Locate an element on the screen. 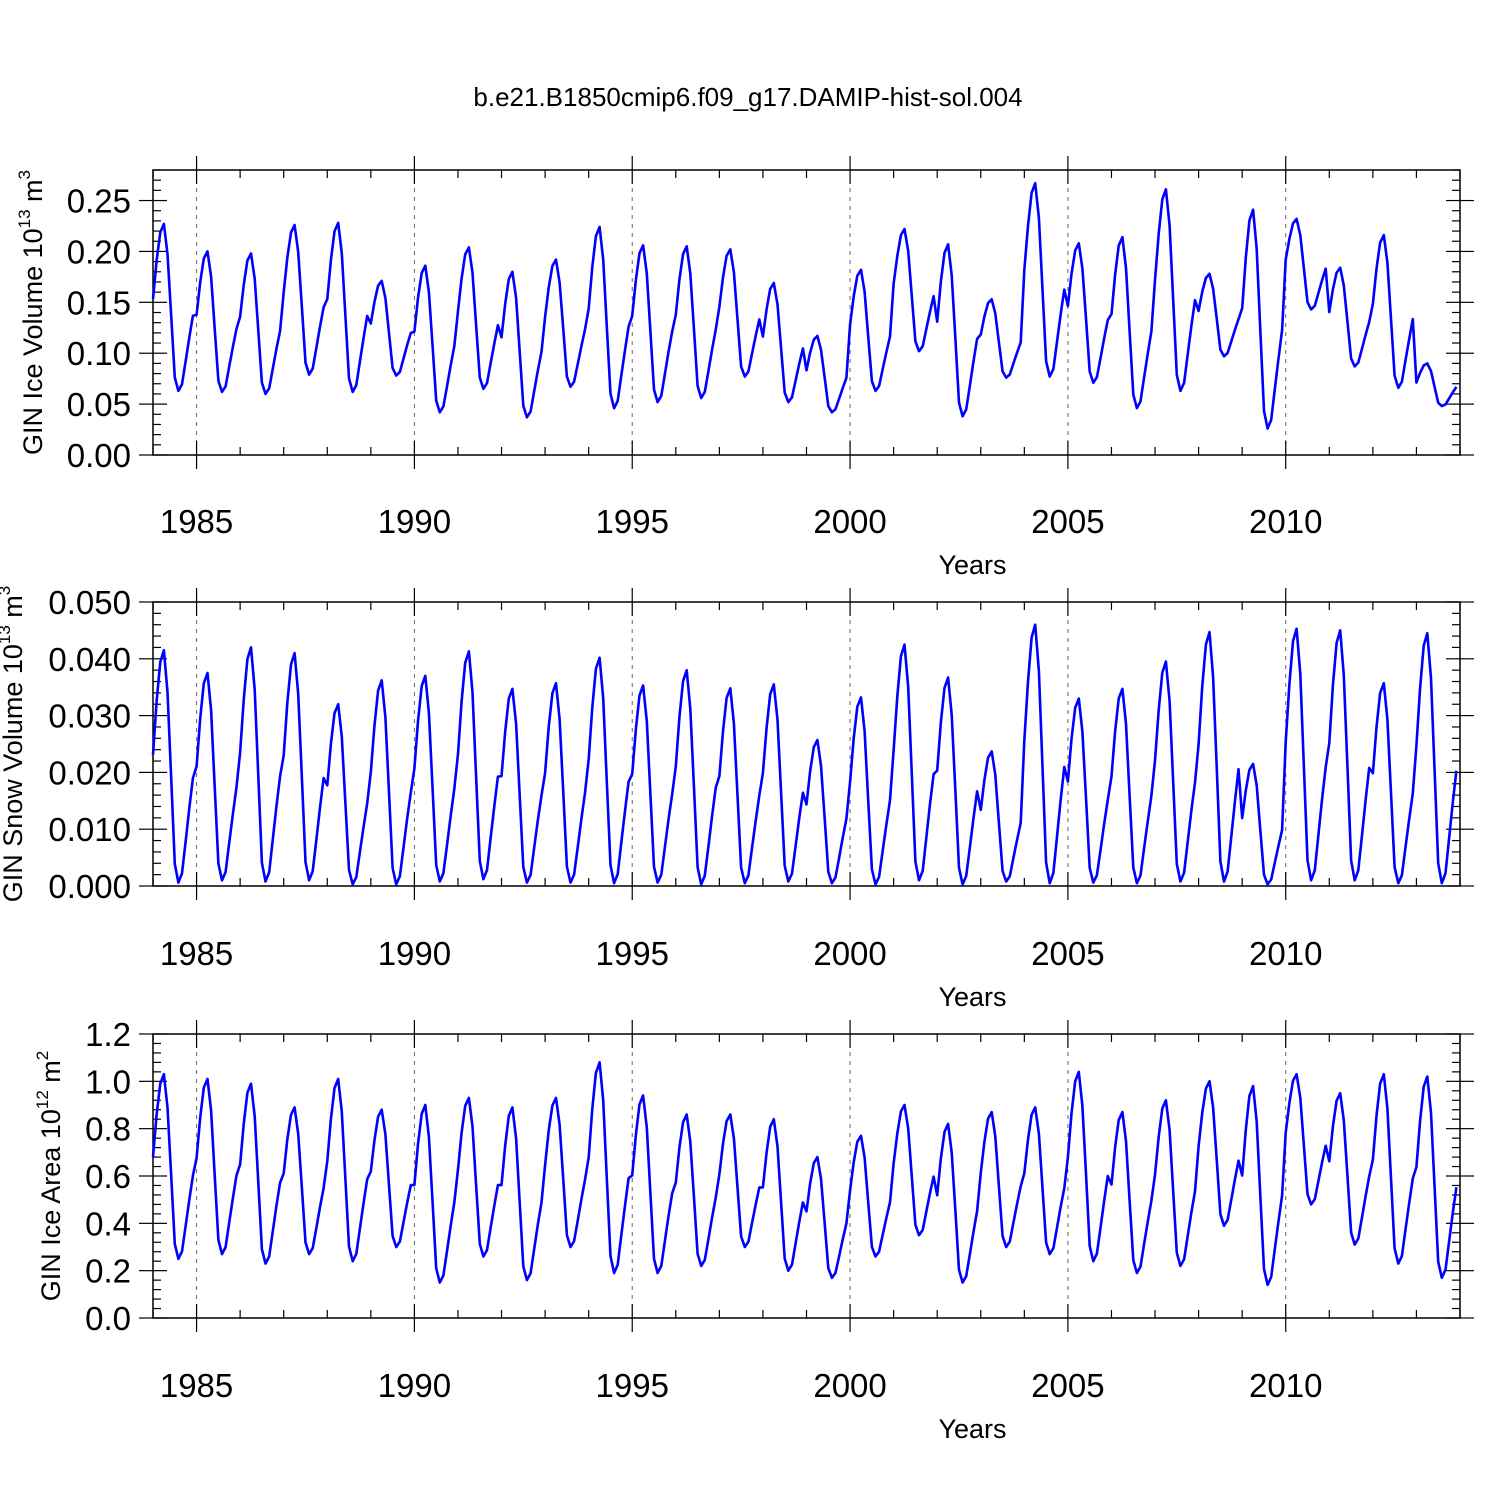 The height and width of the screenshot is (1500, 1500). ice-volume-x-tick-label: 1990 is located at coordinates (414, 521).